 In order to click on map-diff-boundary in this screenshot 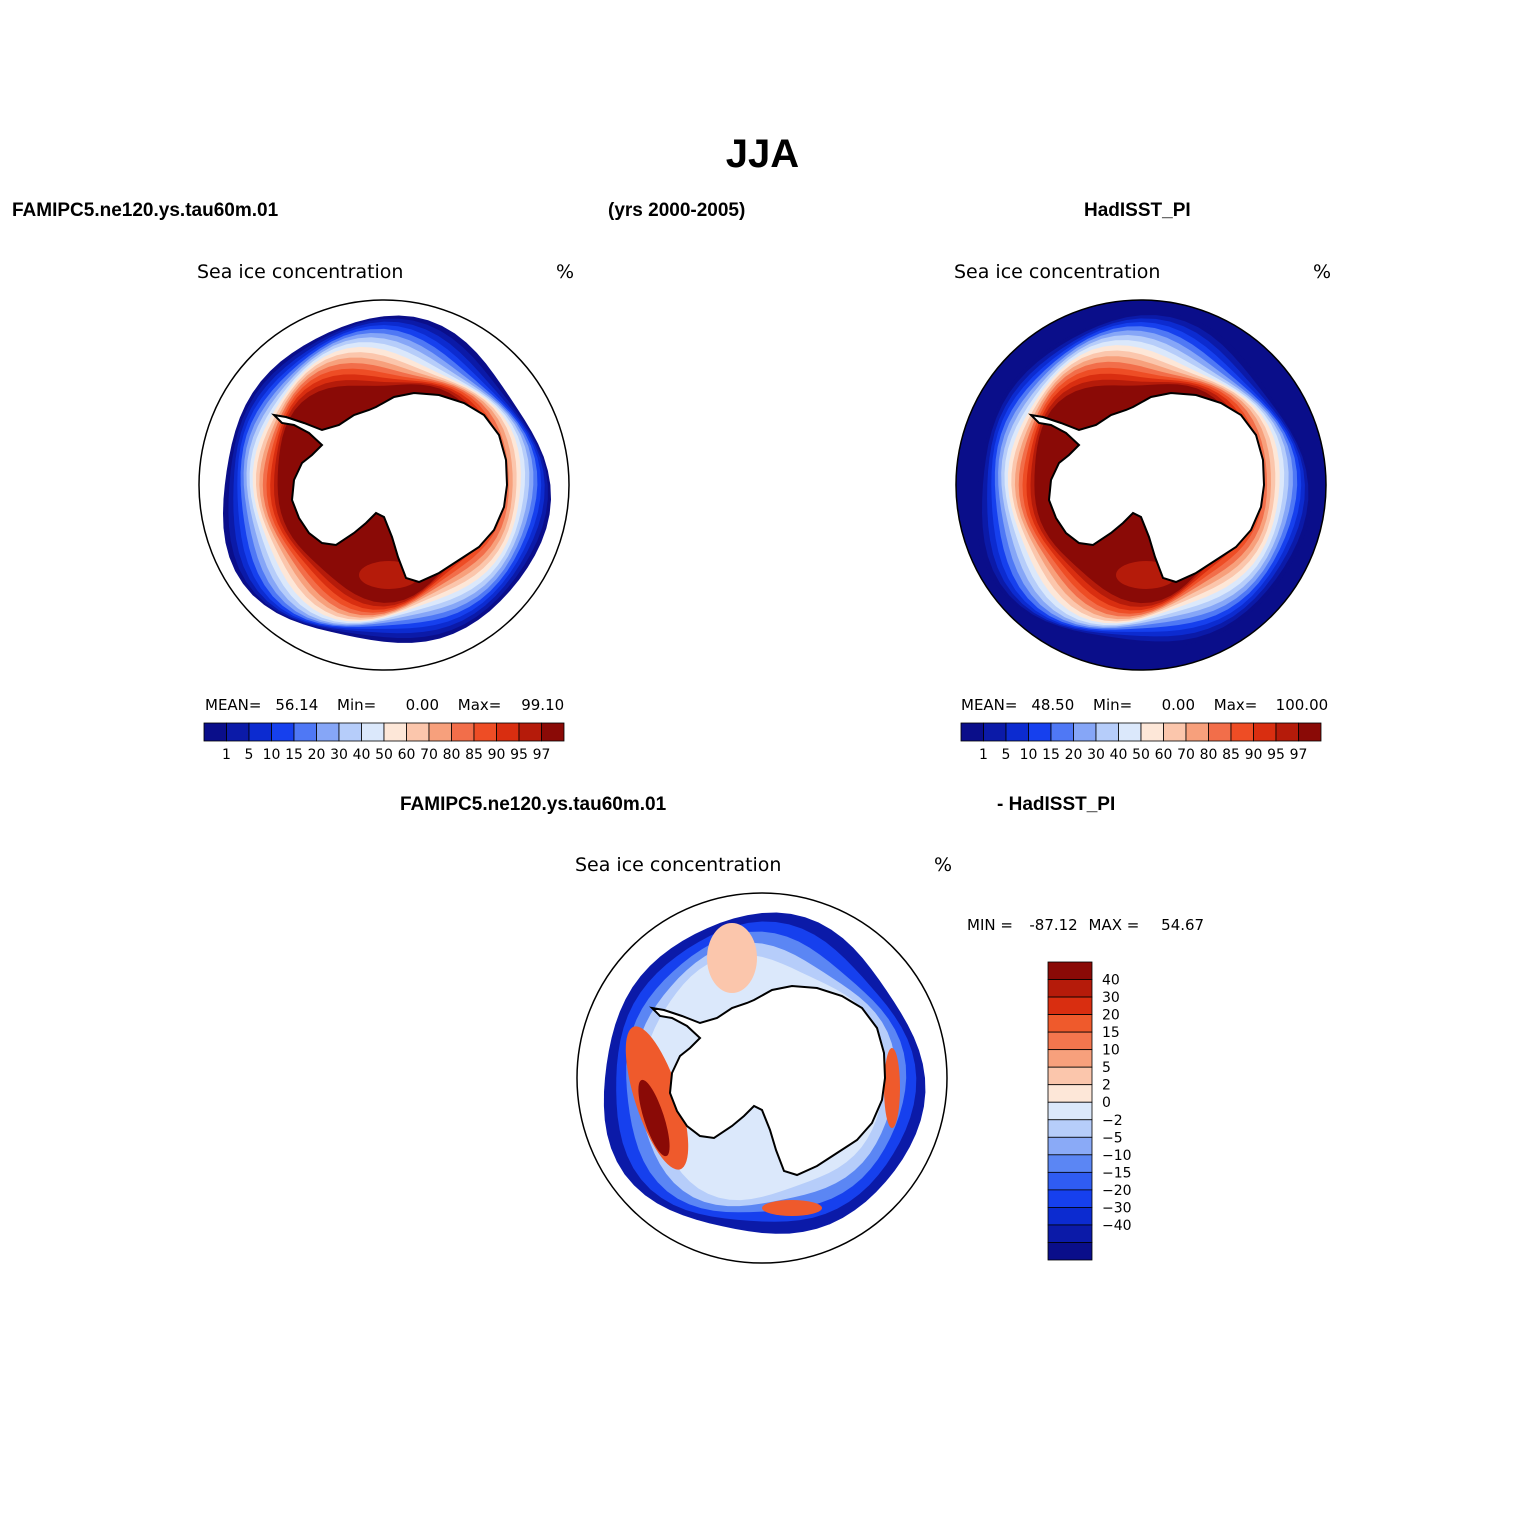, I will do `click(762, 1078)`.